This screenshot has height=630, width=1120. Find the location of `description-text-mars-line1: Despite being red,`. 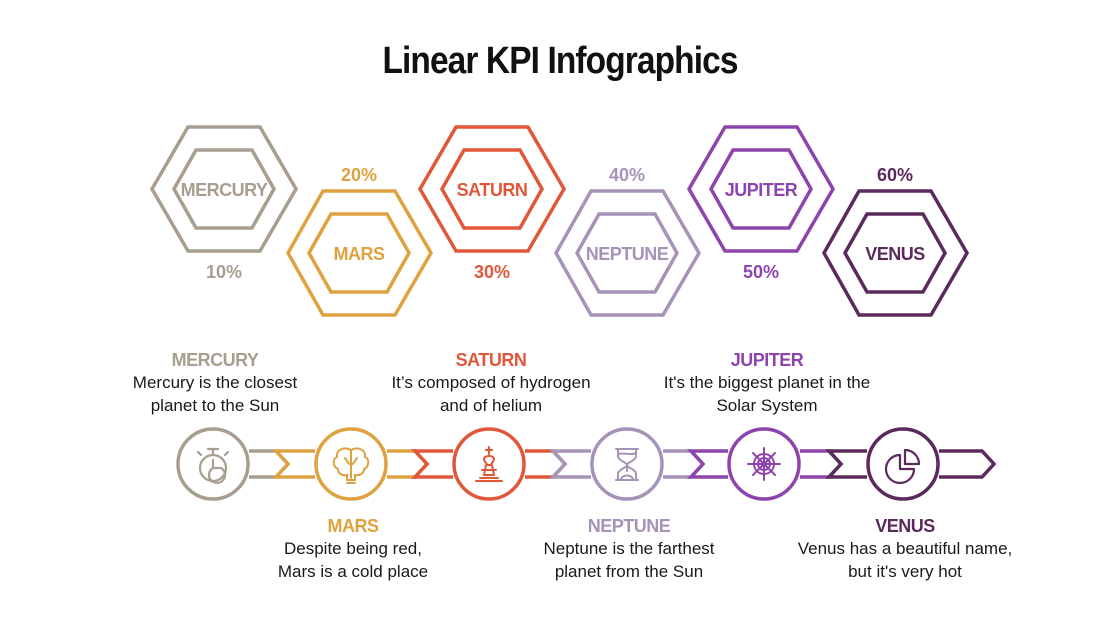

description-text-mars-line1: Despite being red, is located at coordinates (353, 548).